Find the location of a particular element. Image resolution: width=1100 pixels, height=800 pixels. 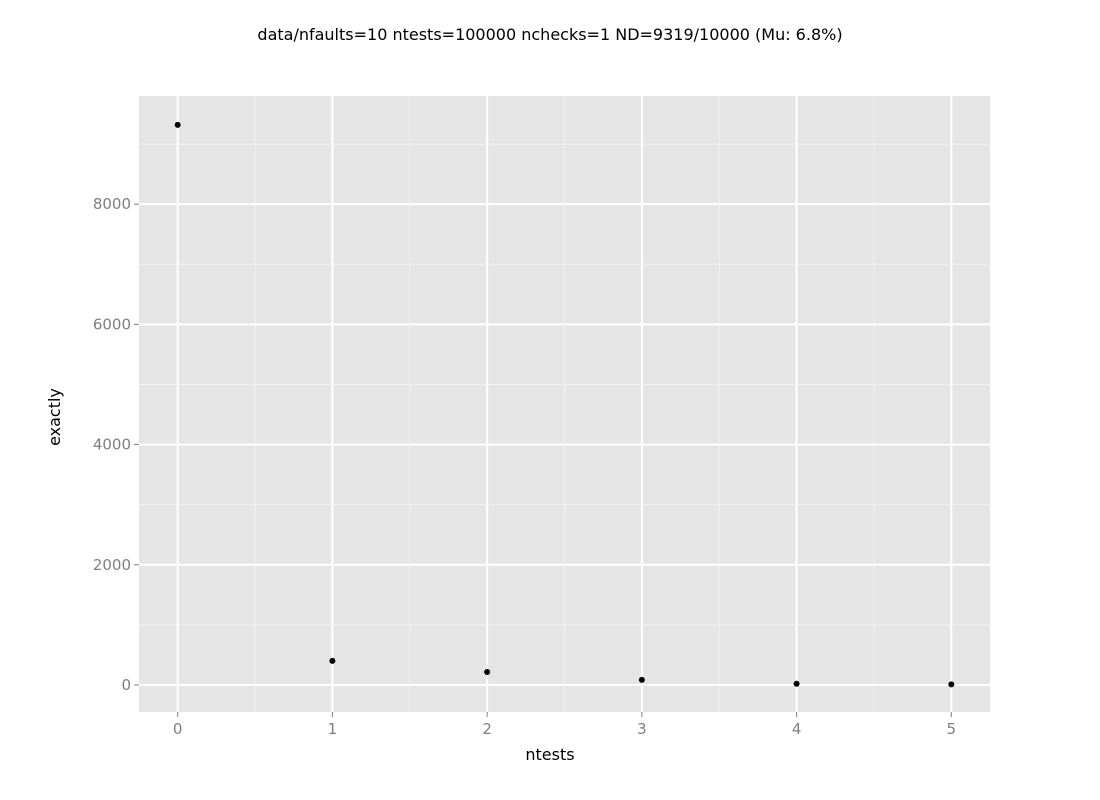

x-tick-label: 5 is located at coordinates (952, 729).